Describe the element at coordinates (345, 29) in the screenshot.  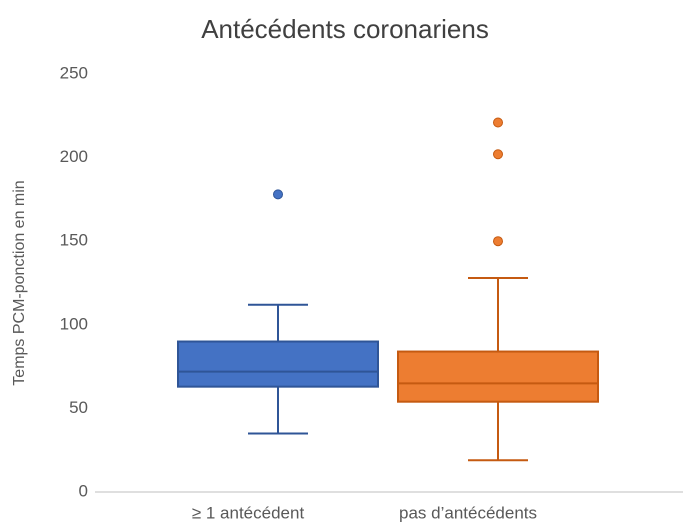
I see `chart-title: Antécédents coronariens` at that location.